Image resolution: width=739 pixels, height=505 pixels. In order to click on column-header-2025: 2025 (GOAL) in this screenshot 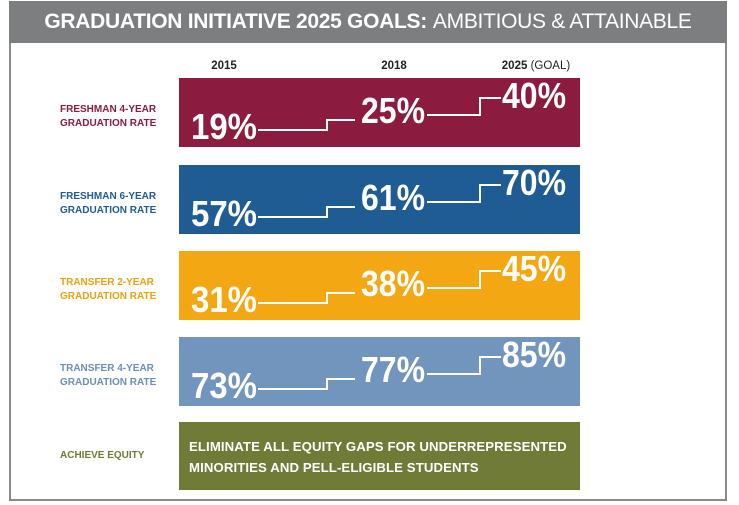, I will do `click(536, 66)`.